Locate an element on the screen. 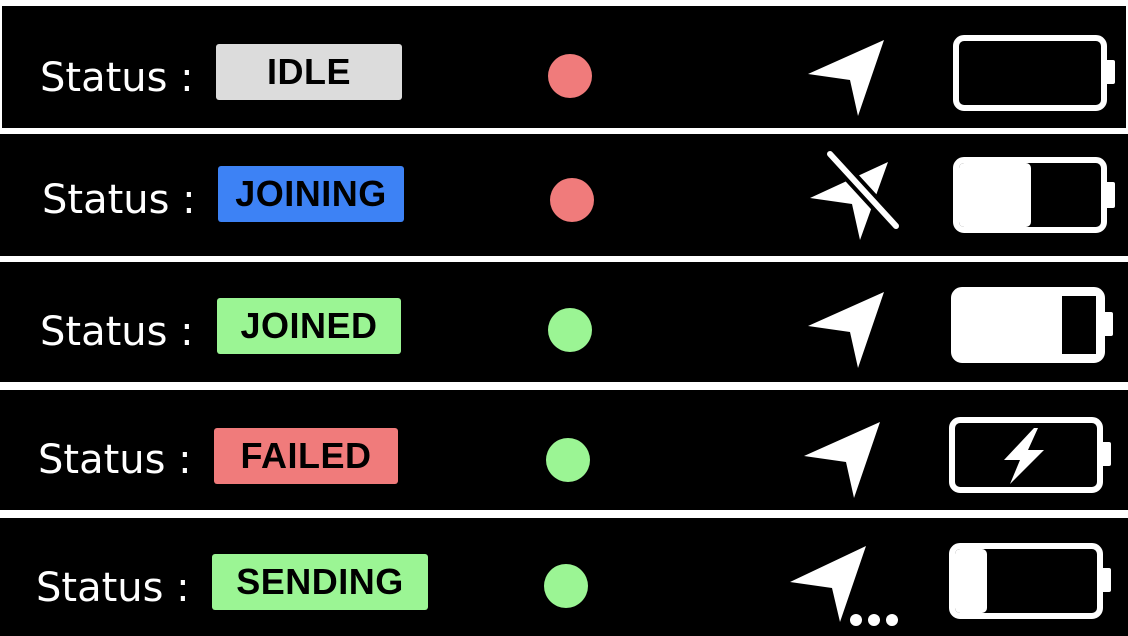 The image size is (1128, 636). battery-half-icon is located at coordinates (1037, 196).